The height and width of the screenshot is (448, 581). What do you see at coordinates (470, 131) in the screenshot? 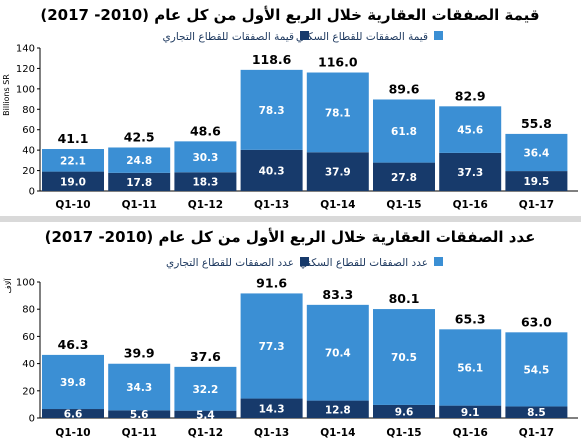
I see `data-label-residential: 45.6` at bounding box center [470, 131].